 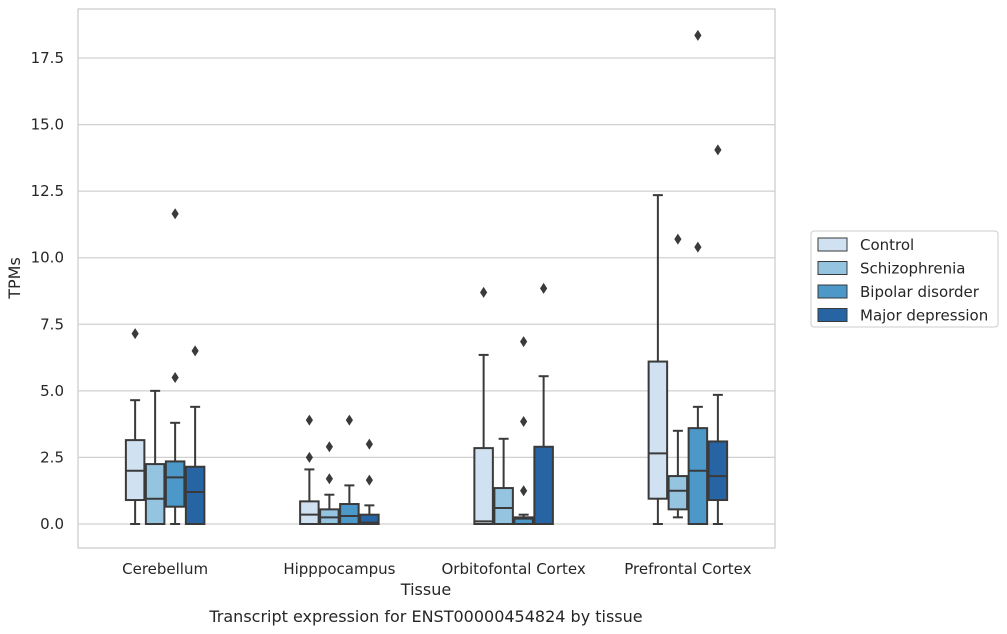 I want to click on y-tick-label: 15.0, so click(x=47, y=125).